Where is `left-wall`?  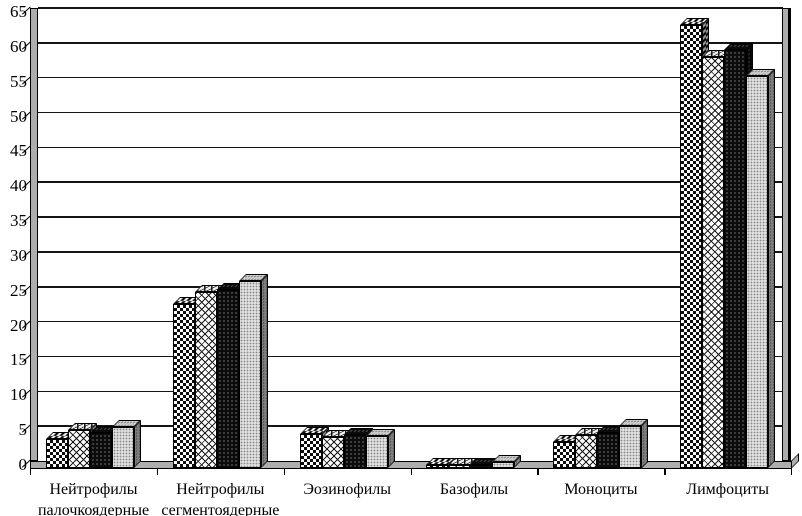 left-wall is located at coordinates (34, 234).